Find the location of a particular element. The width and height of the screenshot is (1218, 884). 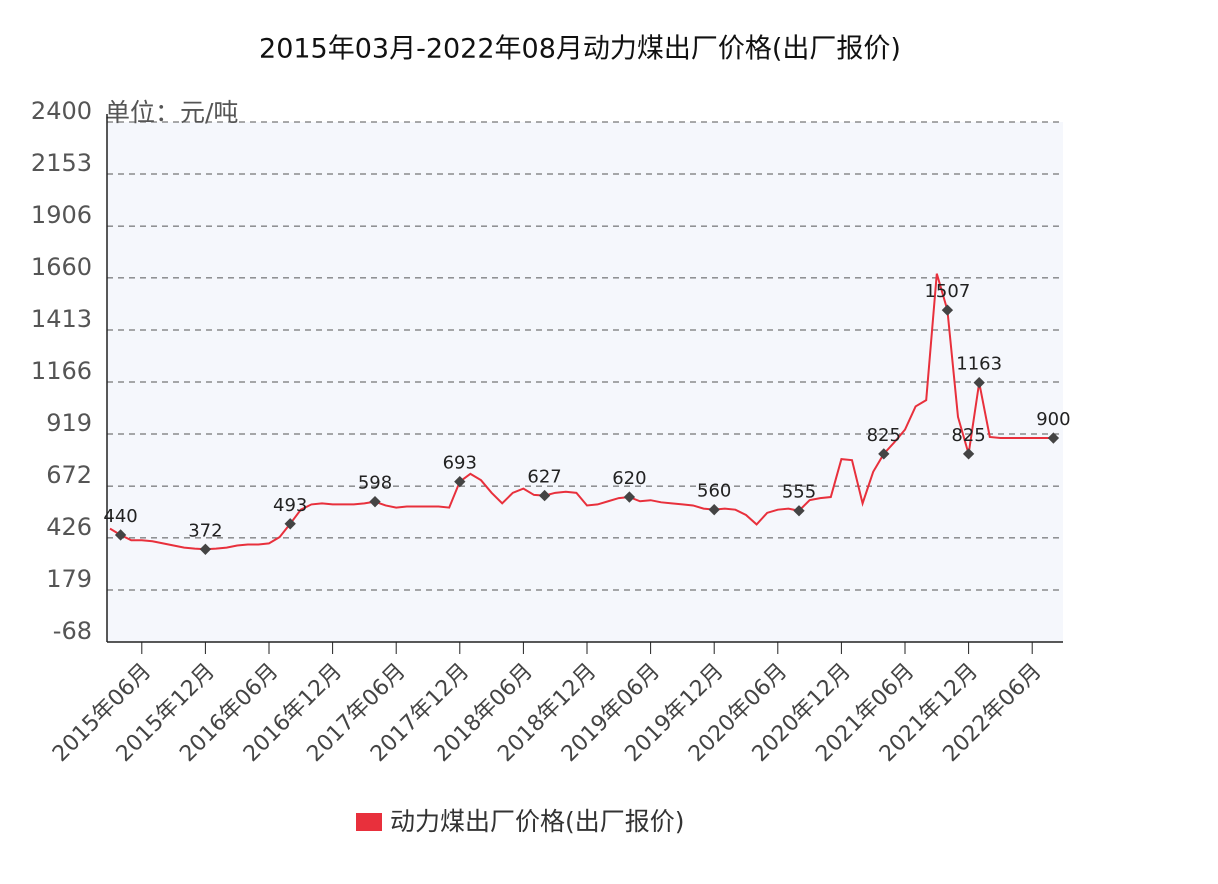

y-tick-label: 179 is located at coordinates (69, 579).